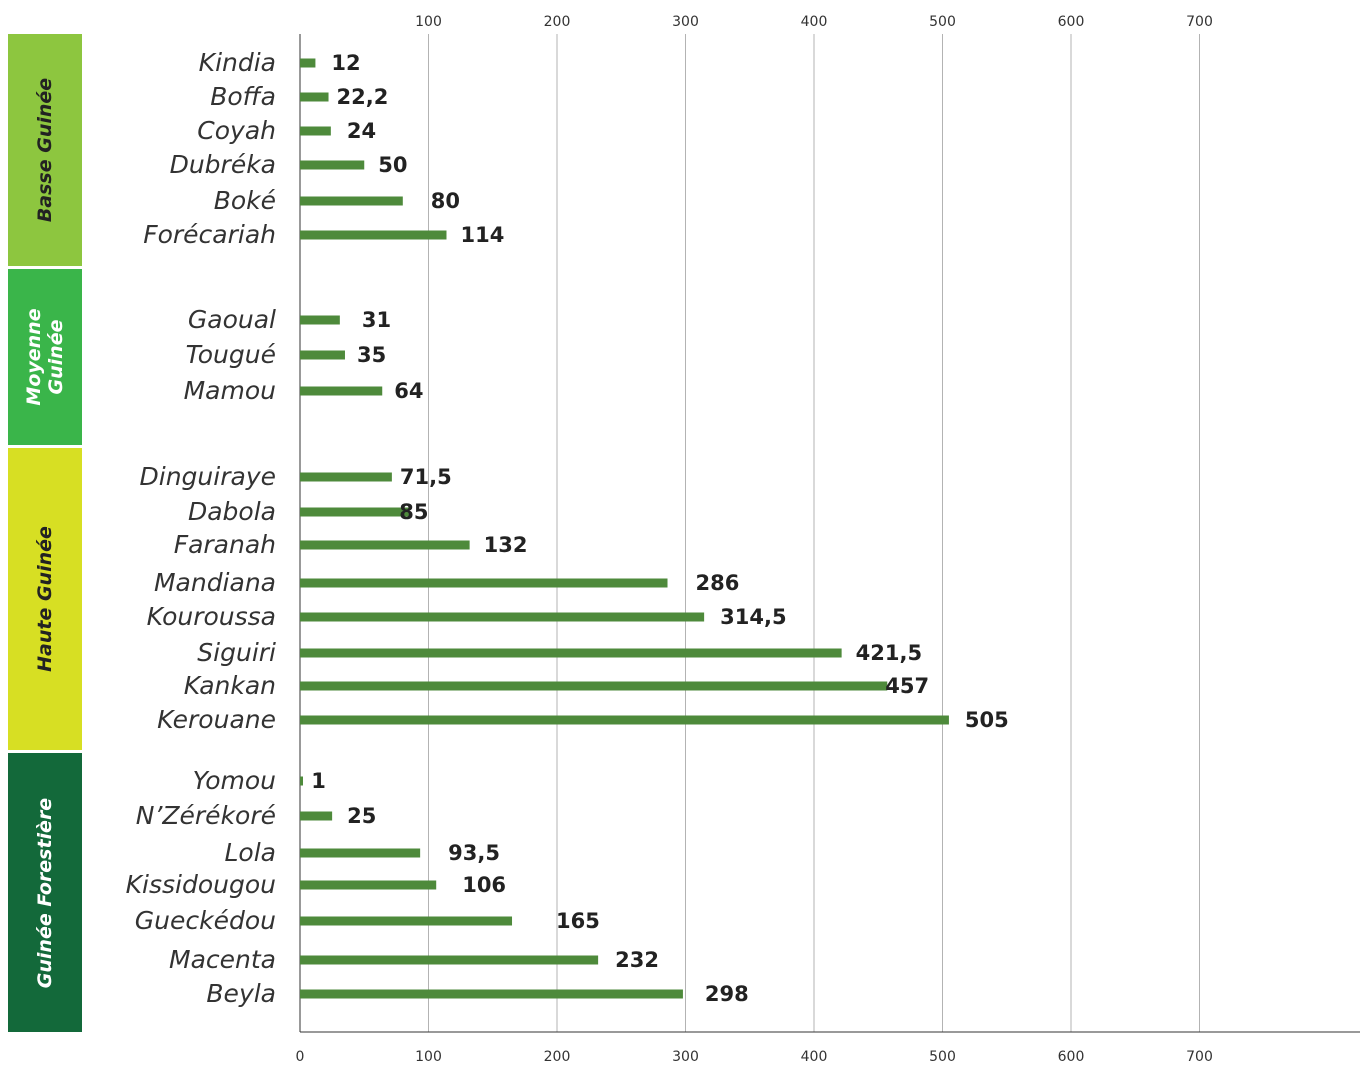 This screenshot has height=1065, width=1362. What do you see at coordinates (320, 320) in the screenshot?
I see `bar-Gaoual` at bounding box center [320, 320].